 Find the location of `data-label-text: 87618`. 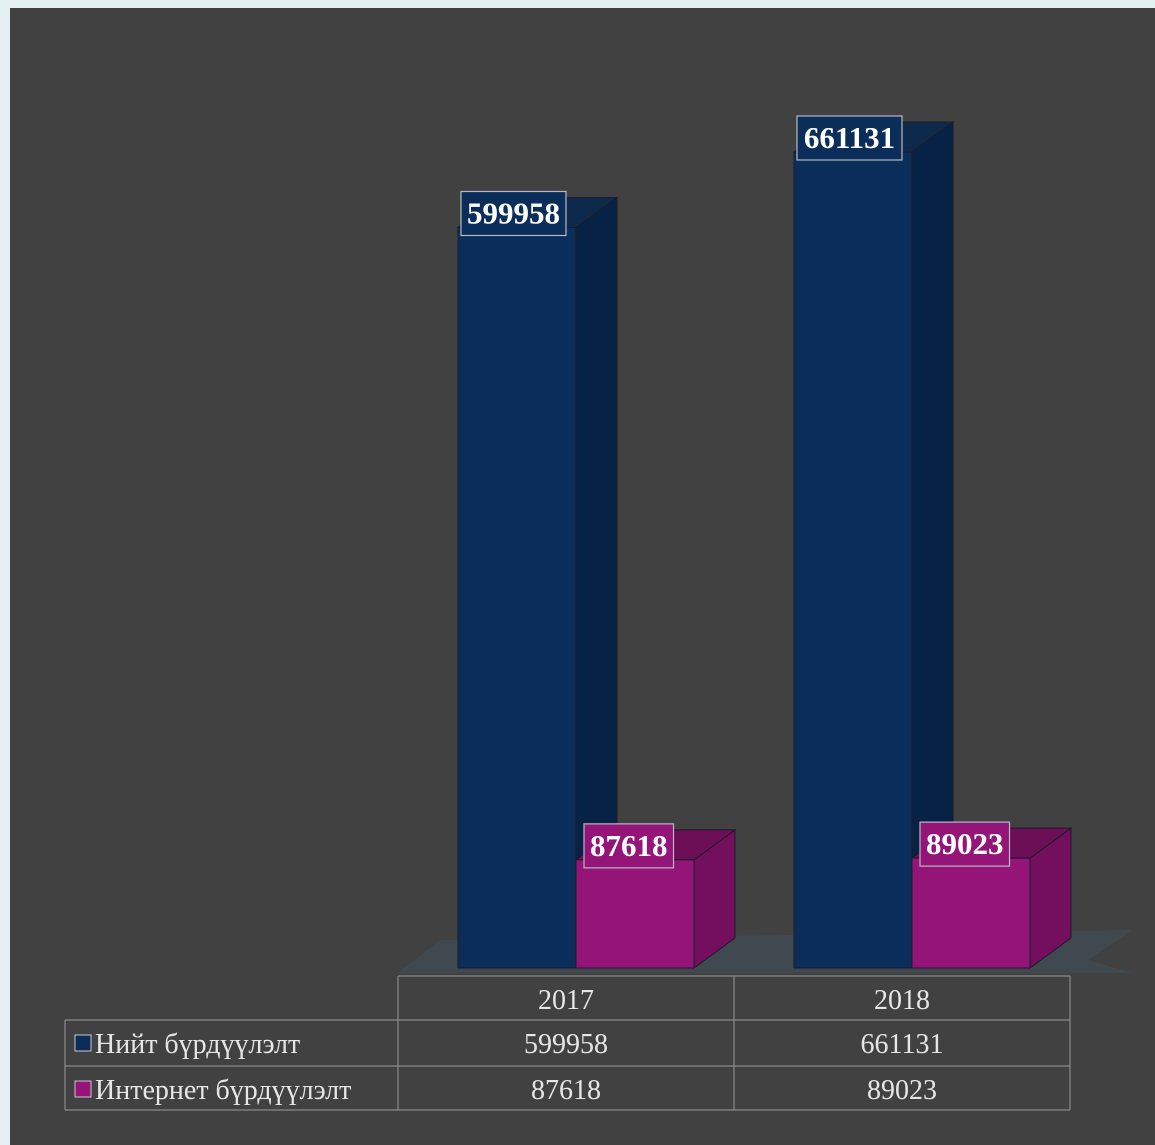

data-label-text: 87618 is located at coordinates (629, 845).